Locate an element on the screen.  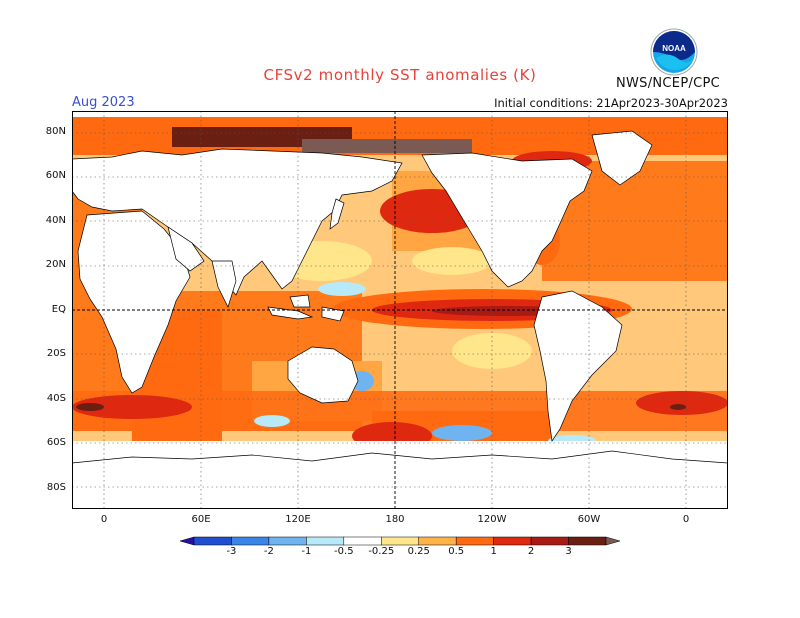
eurasia-landmass is located at coordinates (237, 222).